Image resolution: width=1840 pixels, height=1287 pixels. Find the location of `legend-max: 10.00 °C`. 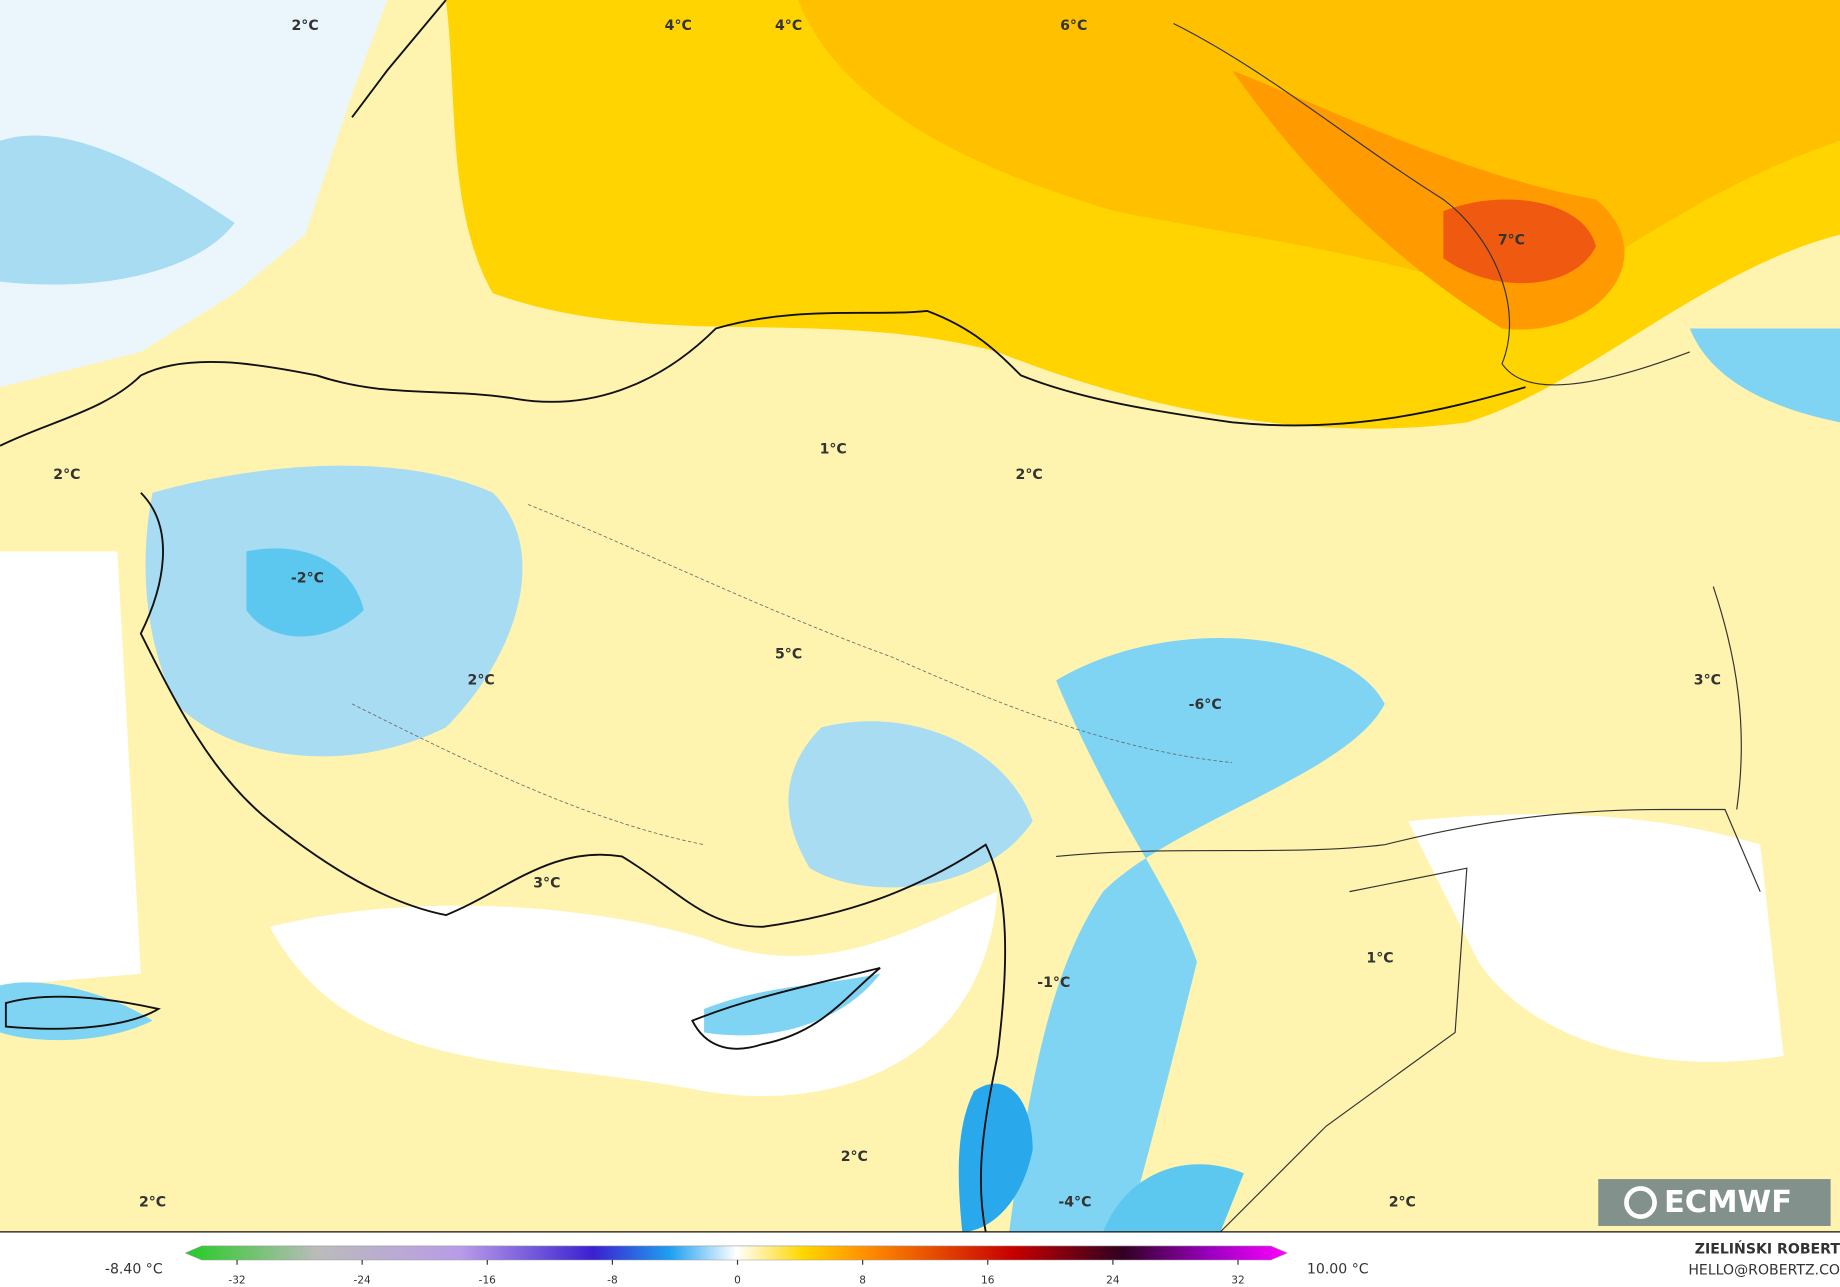

legend-max: 10.00 °C is located at coordinates (1338, 1269).